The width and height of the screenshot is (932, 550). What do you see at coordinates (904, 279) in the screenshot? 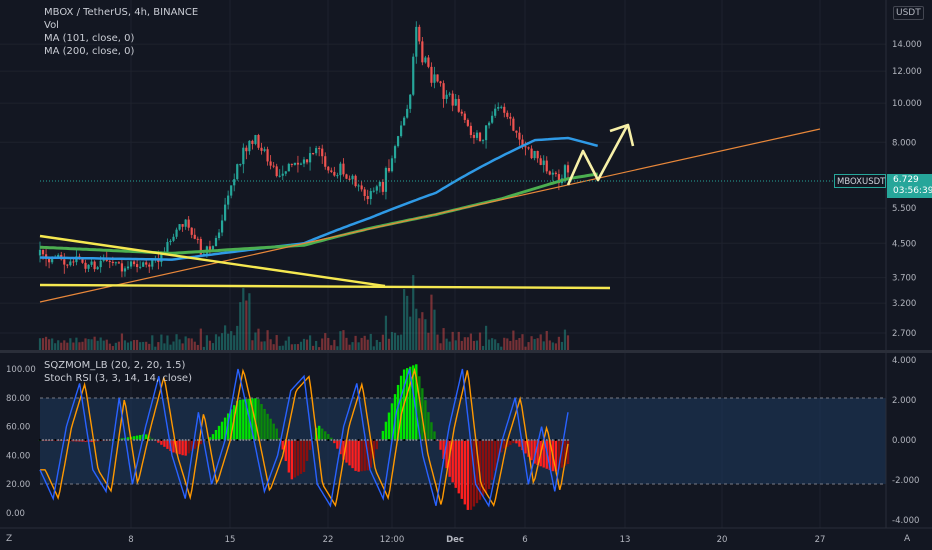
I see `y-tick-label: 3.700` at bounding box center [904, 279].